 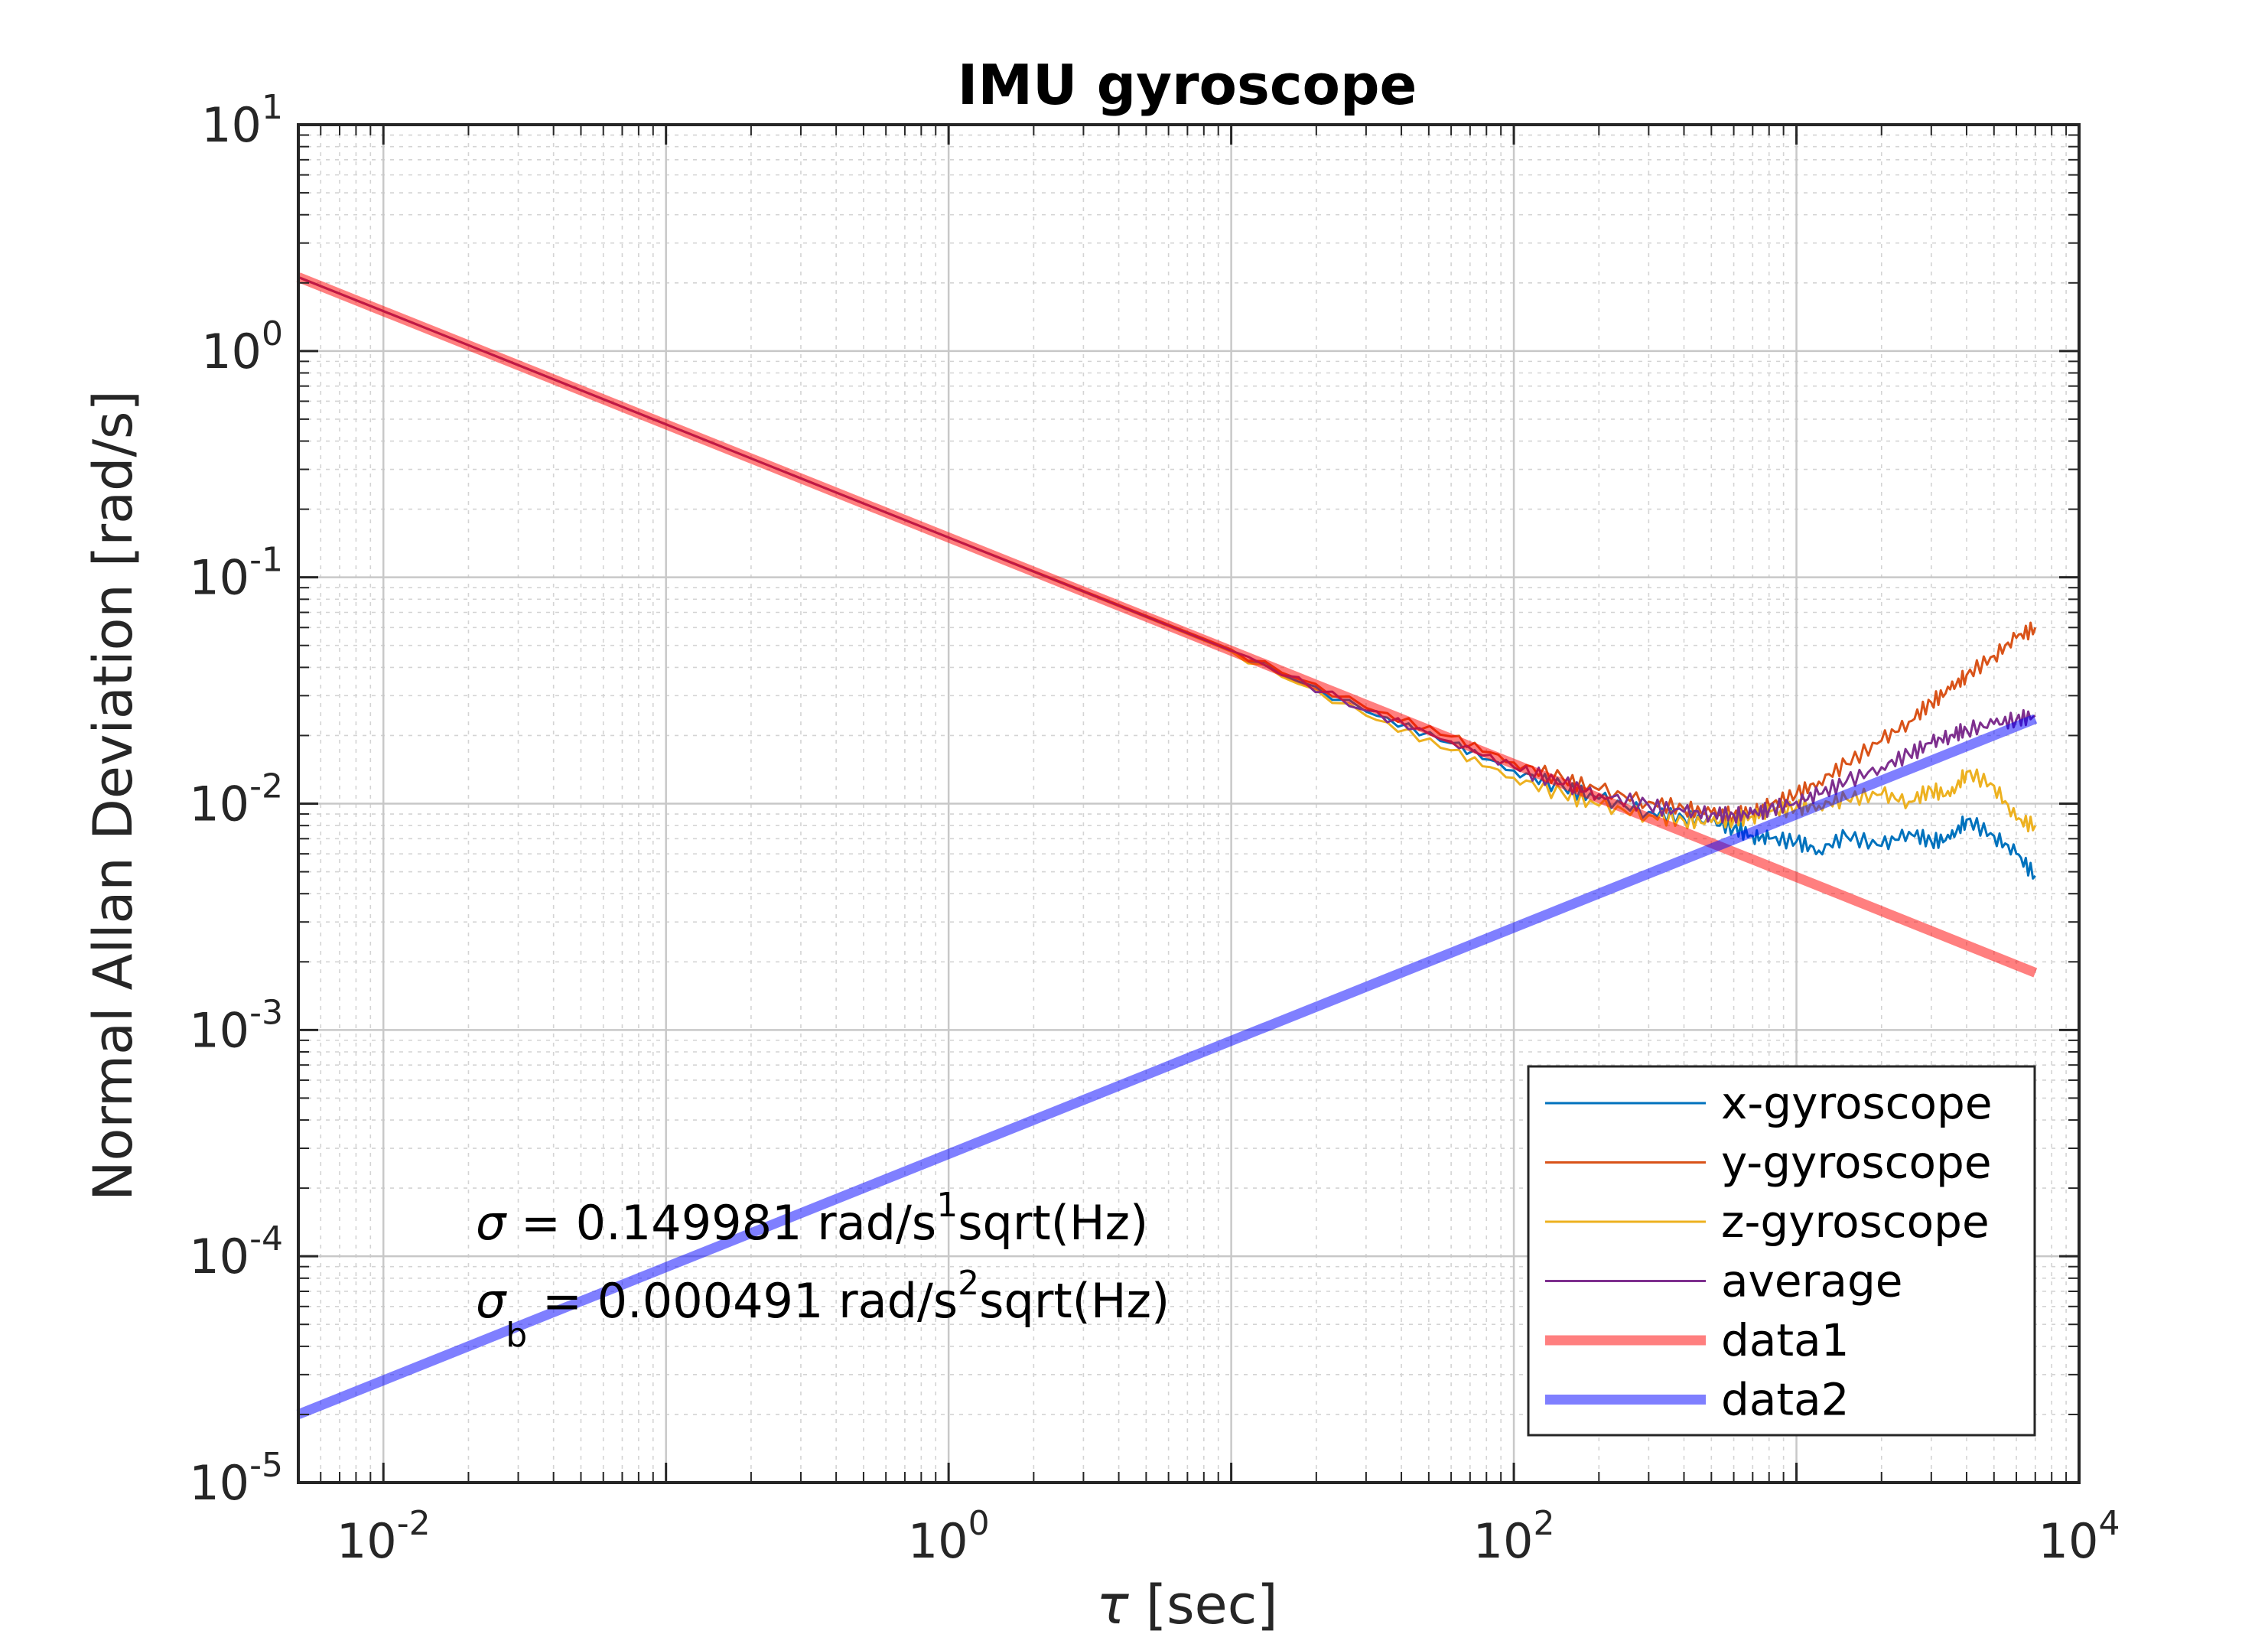 What do you see at coordinates (2109, 1524) in the screenshot?
I see `x-tick-exponent: 4` at bounding box center [2109, 1524].